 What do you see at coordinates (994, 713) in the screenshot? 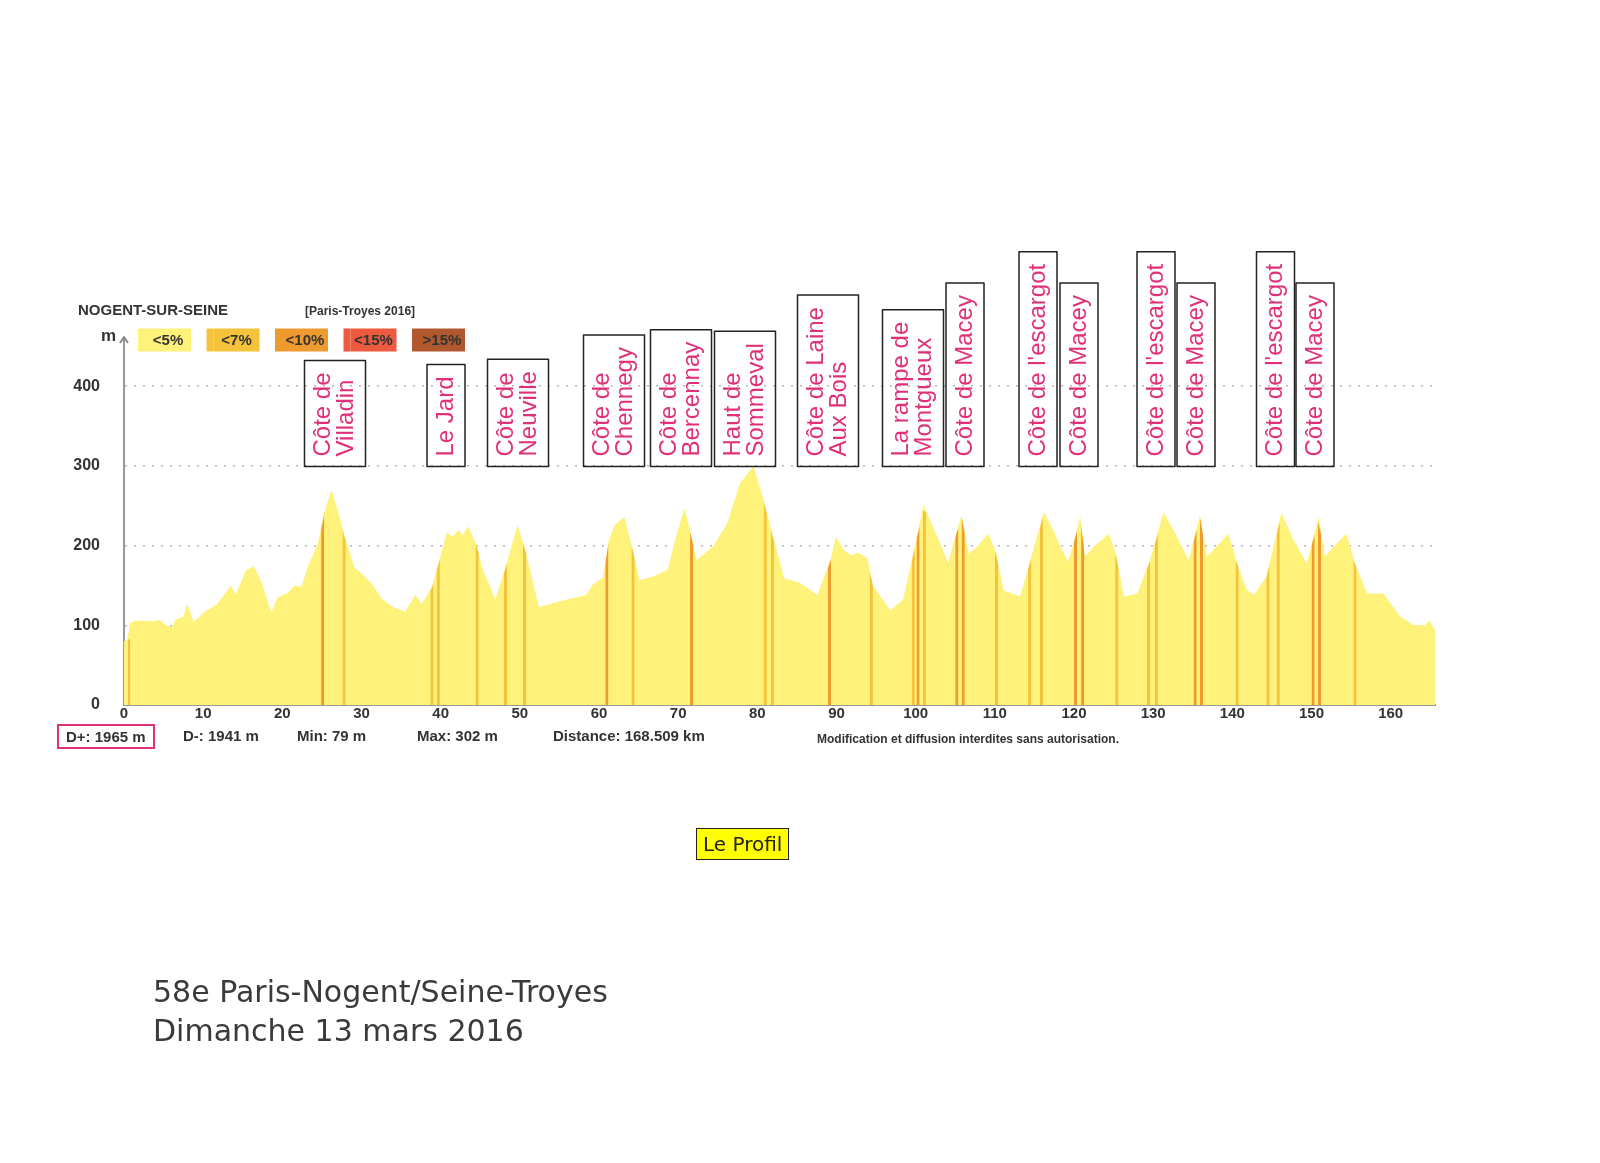
I see `x-tick-label: 110` at bounding box center [994, 713].